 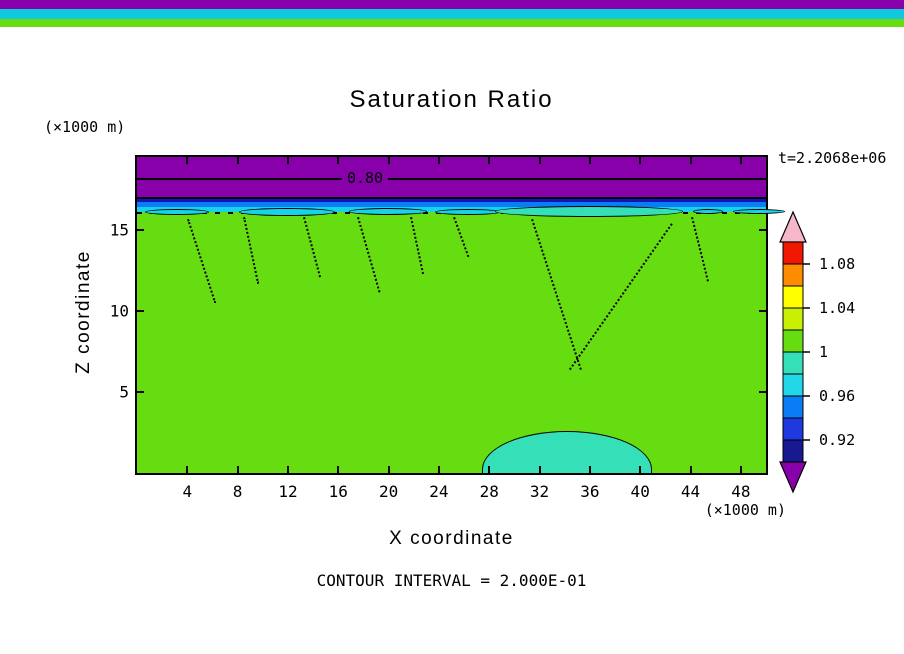 What do you see at coordinates (489, 491) in the screenshot?
I see `x-tick-label: 28` at bounding box center [489, 491].